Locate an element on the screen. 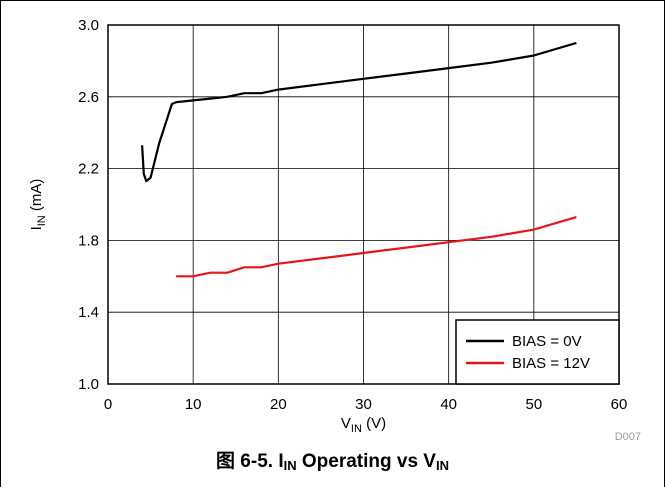  caption-prefix: 图 6-5. I is located at coordinates (250, 461).